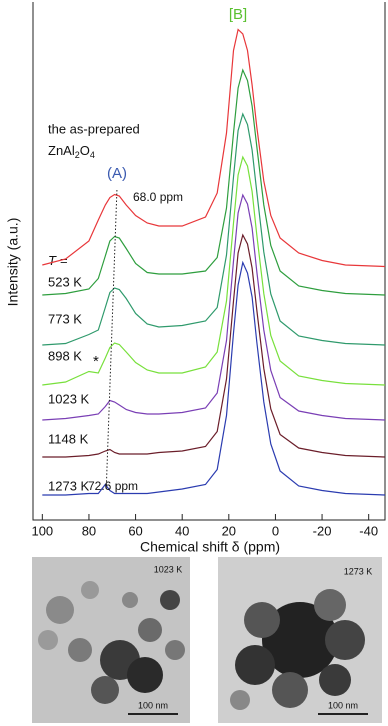 Image resolution: width=388 pixels, height=726 pixels. I want to click on formula-subscript: 2, so click(77, 155).